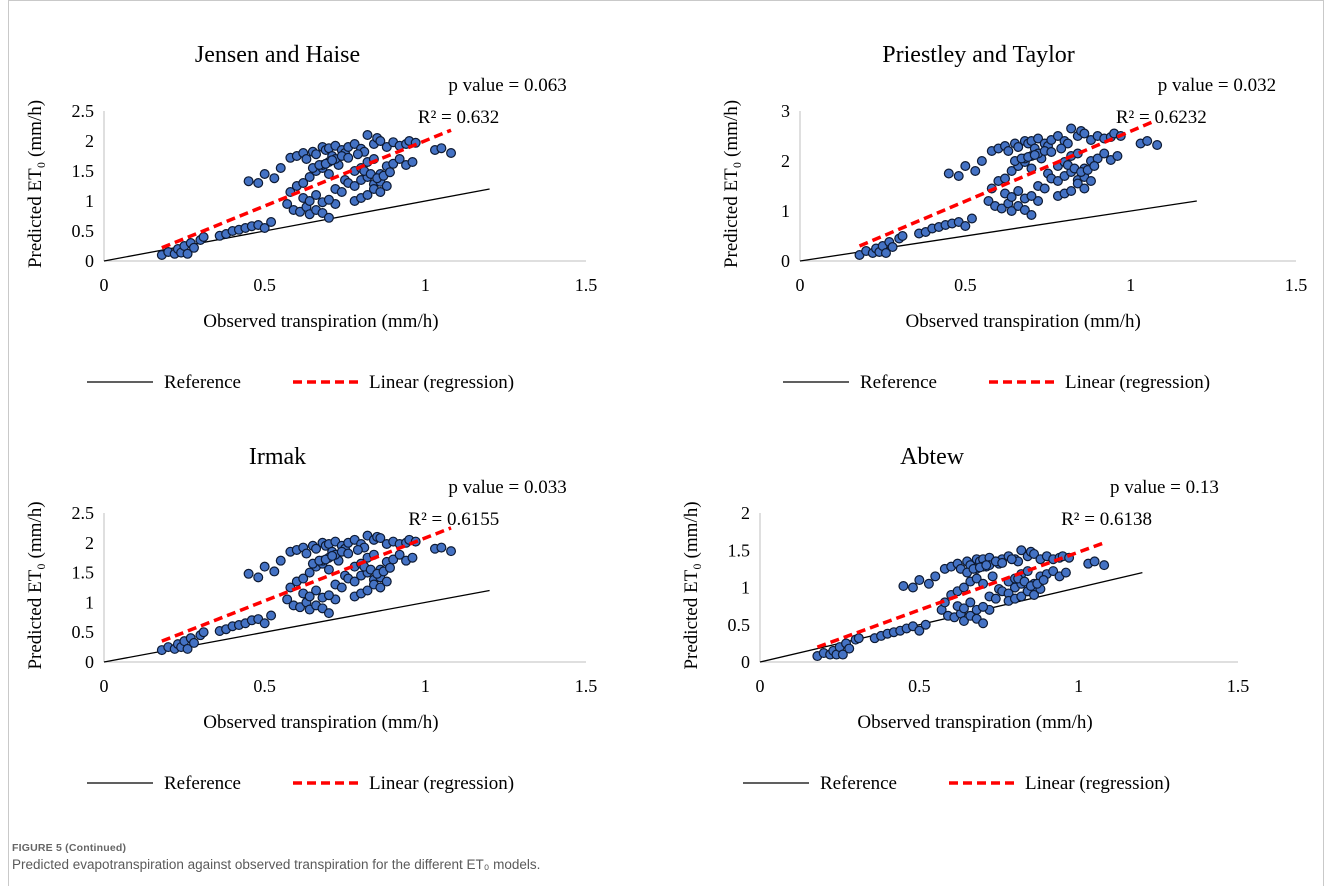  Describe the element at coordinates (277, 457) in the screenshot. I see `chart-title: Irmak` at that location.